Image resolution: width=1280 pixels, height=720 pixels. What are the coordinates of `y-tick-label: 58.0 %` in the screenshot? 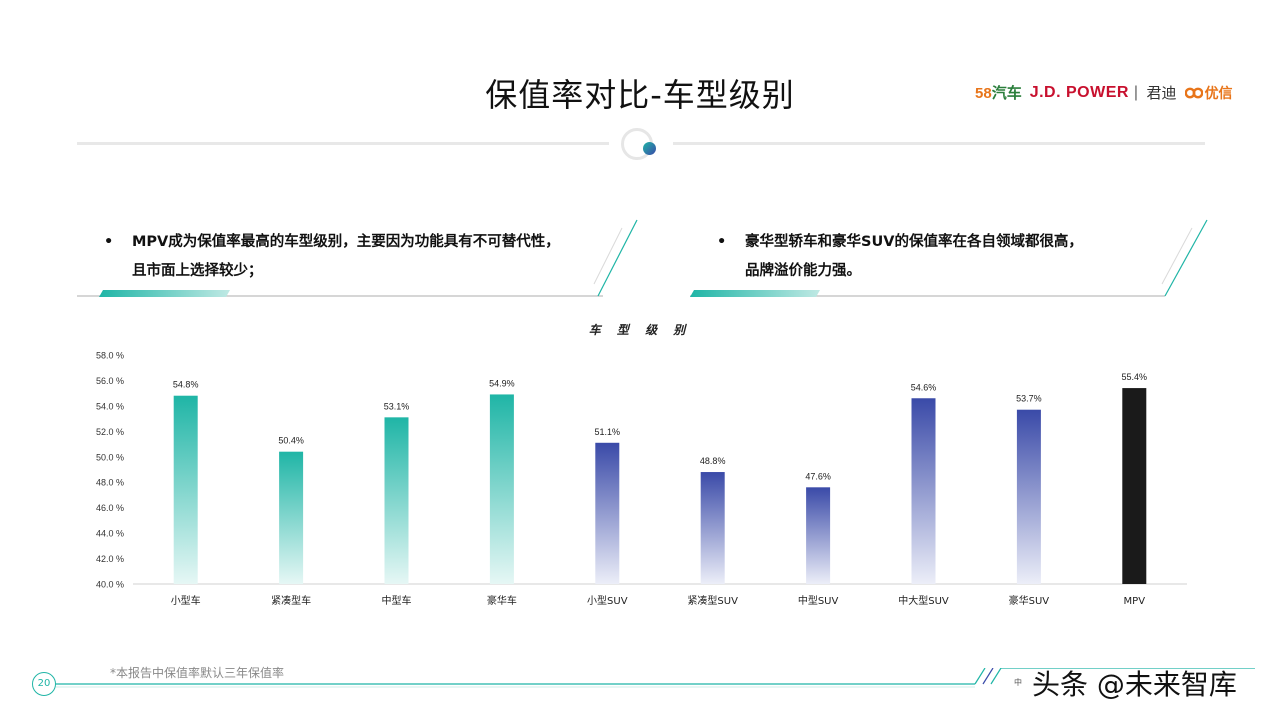 It's located at (110, 356).